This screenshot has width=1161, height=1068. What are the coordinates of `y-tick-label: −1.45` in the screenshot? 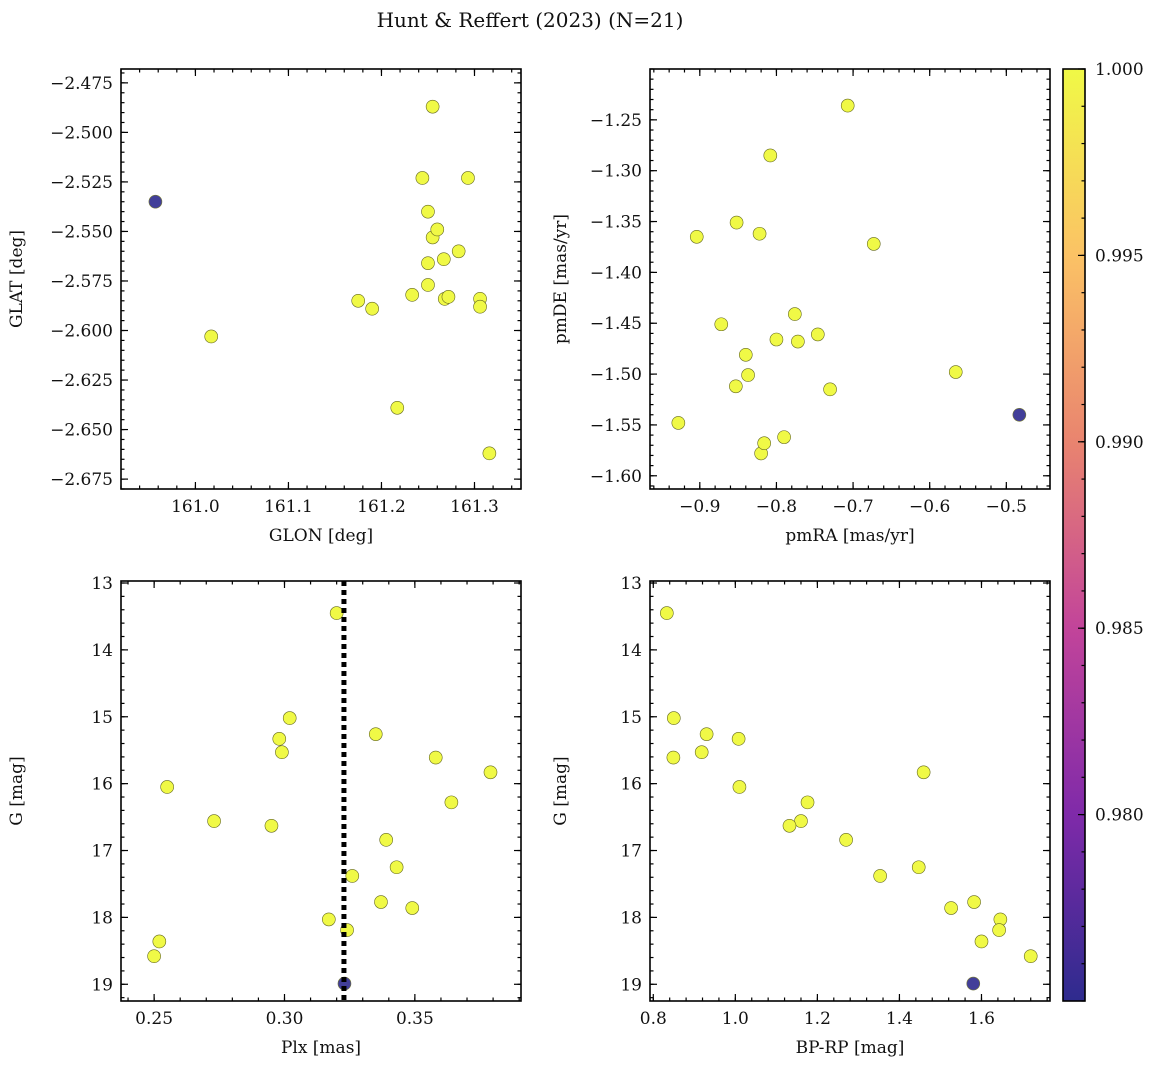 It's located at (616, 324).